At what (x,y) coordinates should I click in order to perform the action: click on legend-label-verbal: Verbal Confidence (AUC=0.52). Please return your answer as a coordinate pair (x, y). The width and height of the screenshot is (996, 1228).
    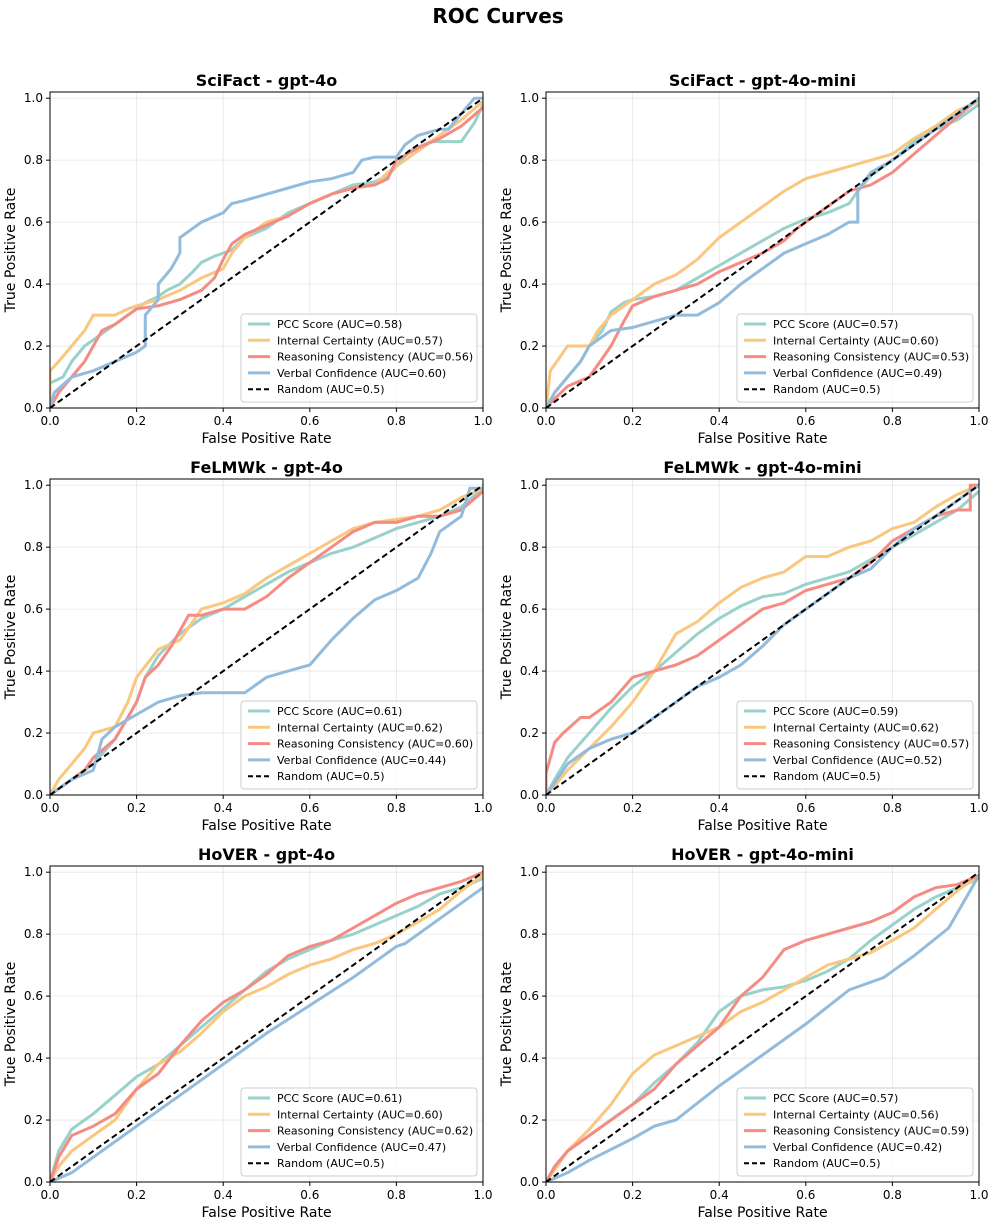
    Looking at the image, I should click on (857, 760).